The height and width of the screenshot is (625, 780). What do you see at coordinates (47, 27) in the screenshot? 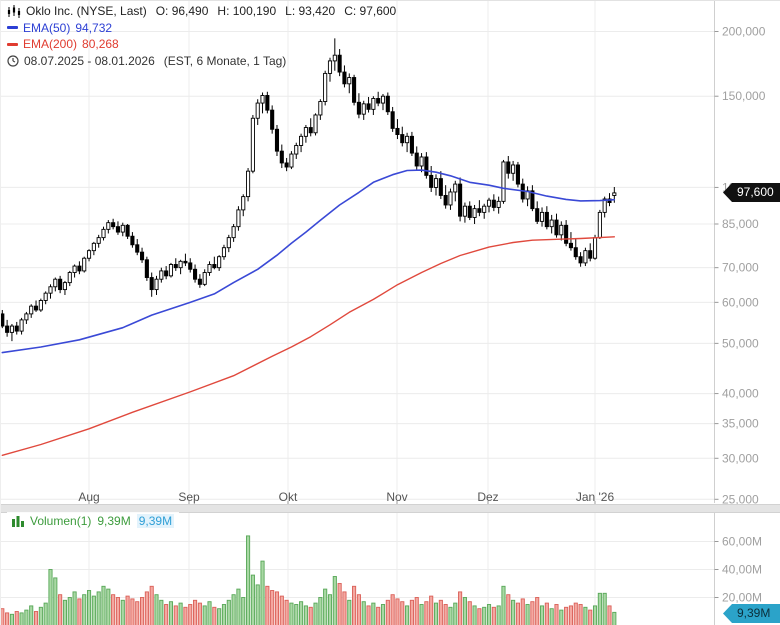
I see `ema50-label: EMA(50)` at bounding box center [47, 27].